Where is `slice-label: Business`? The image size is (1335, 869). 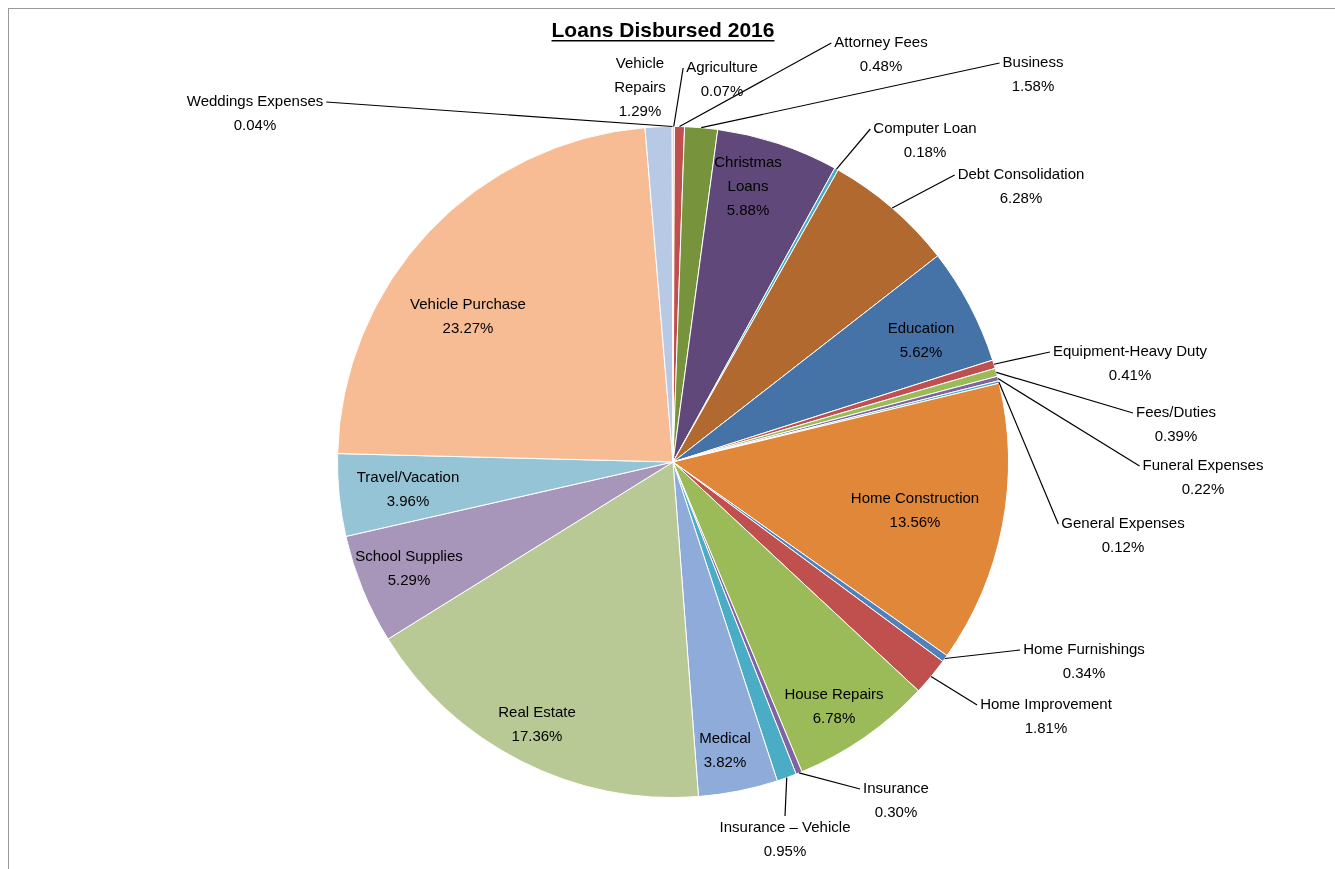
slice-label: Business is located at coordinates (1033, 62).